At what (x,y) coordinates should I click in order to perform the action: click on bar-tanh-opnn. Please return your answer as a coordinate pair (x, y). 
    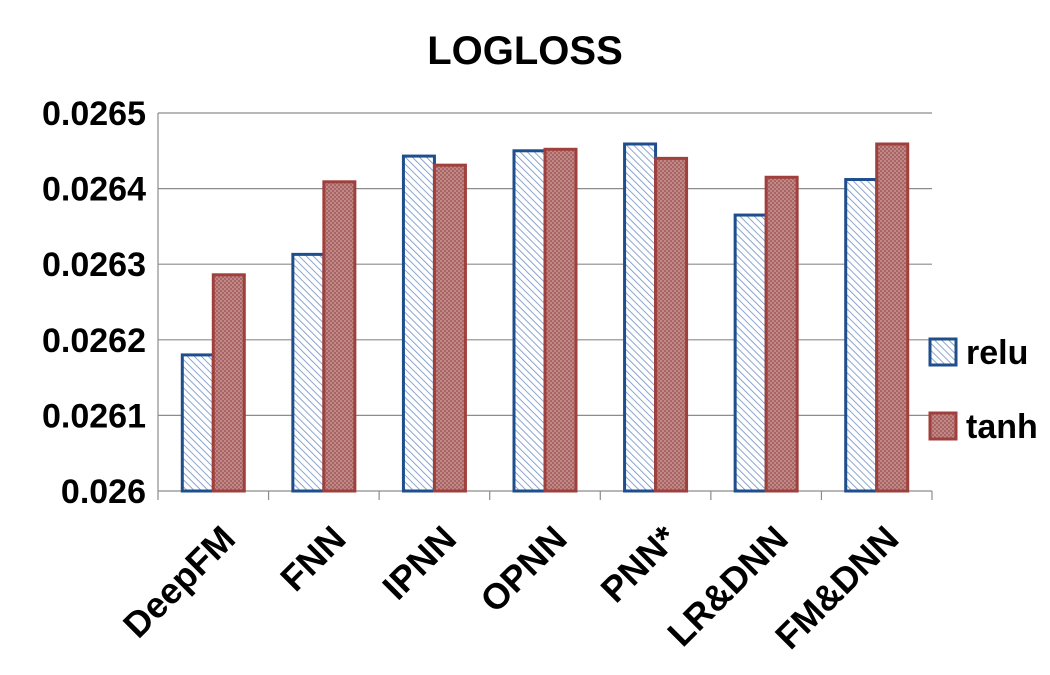
    Looking at the image, I should click on (560, 320).